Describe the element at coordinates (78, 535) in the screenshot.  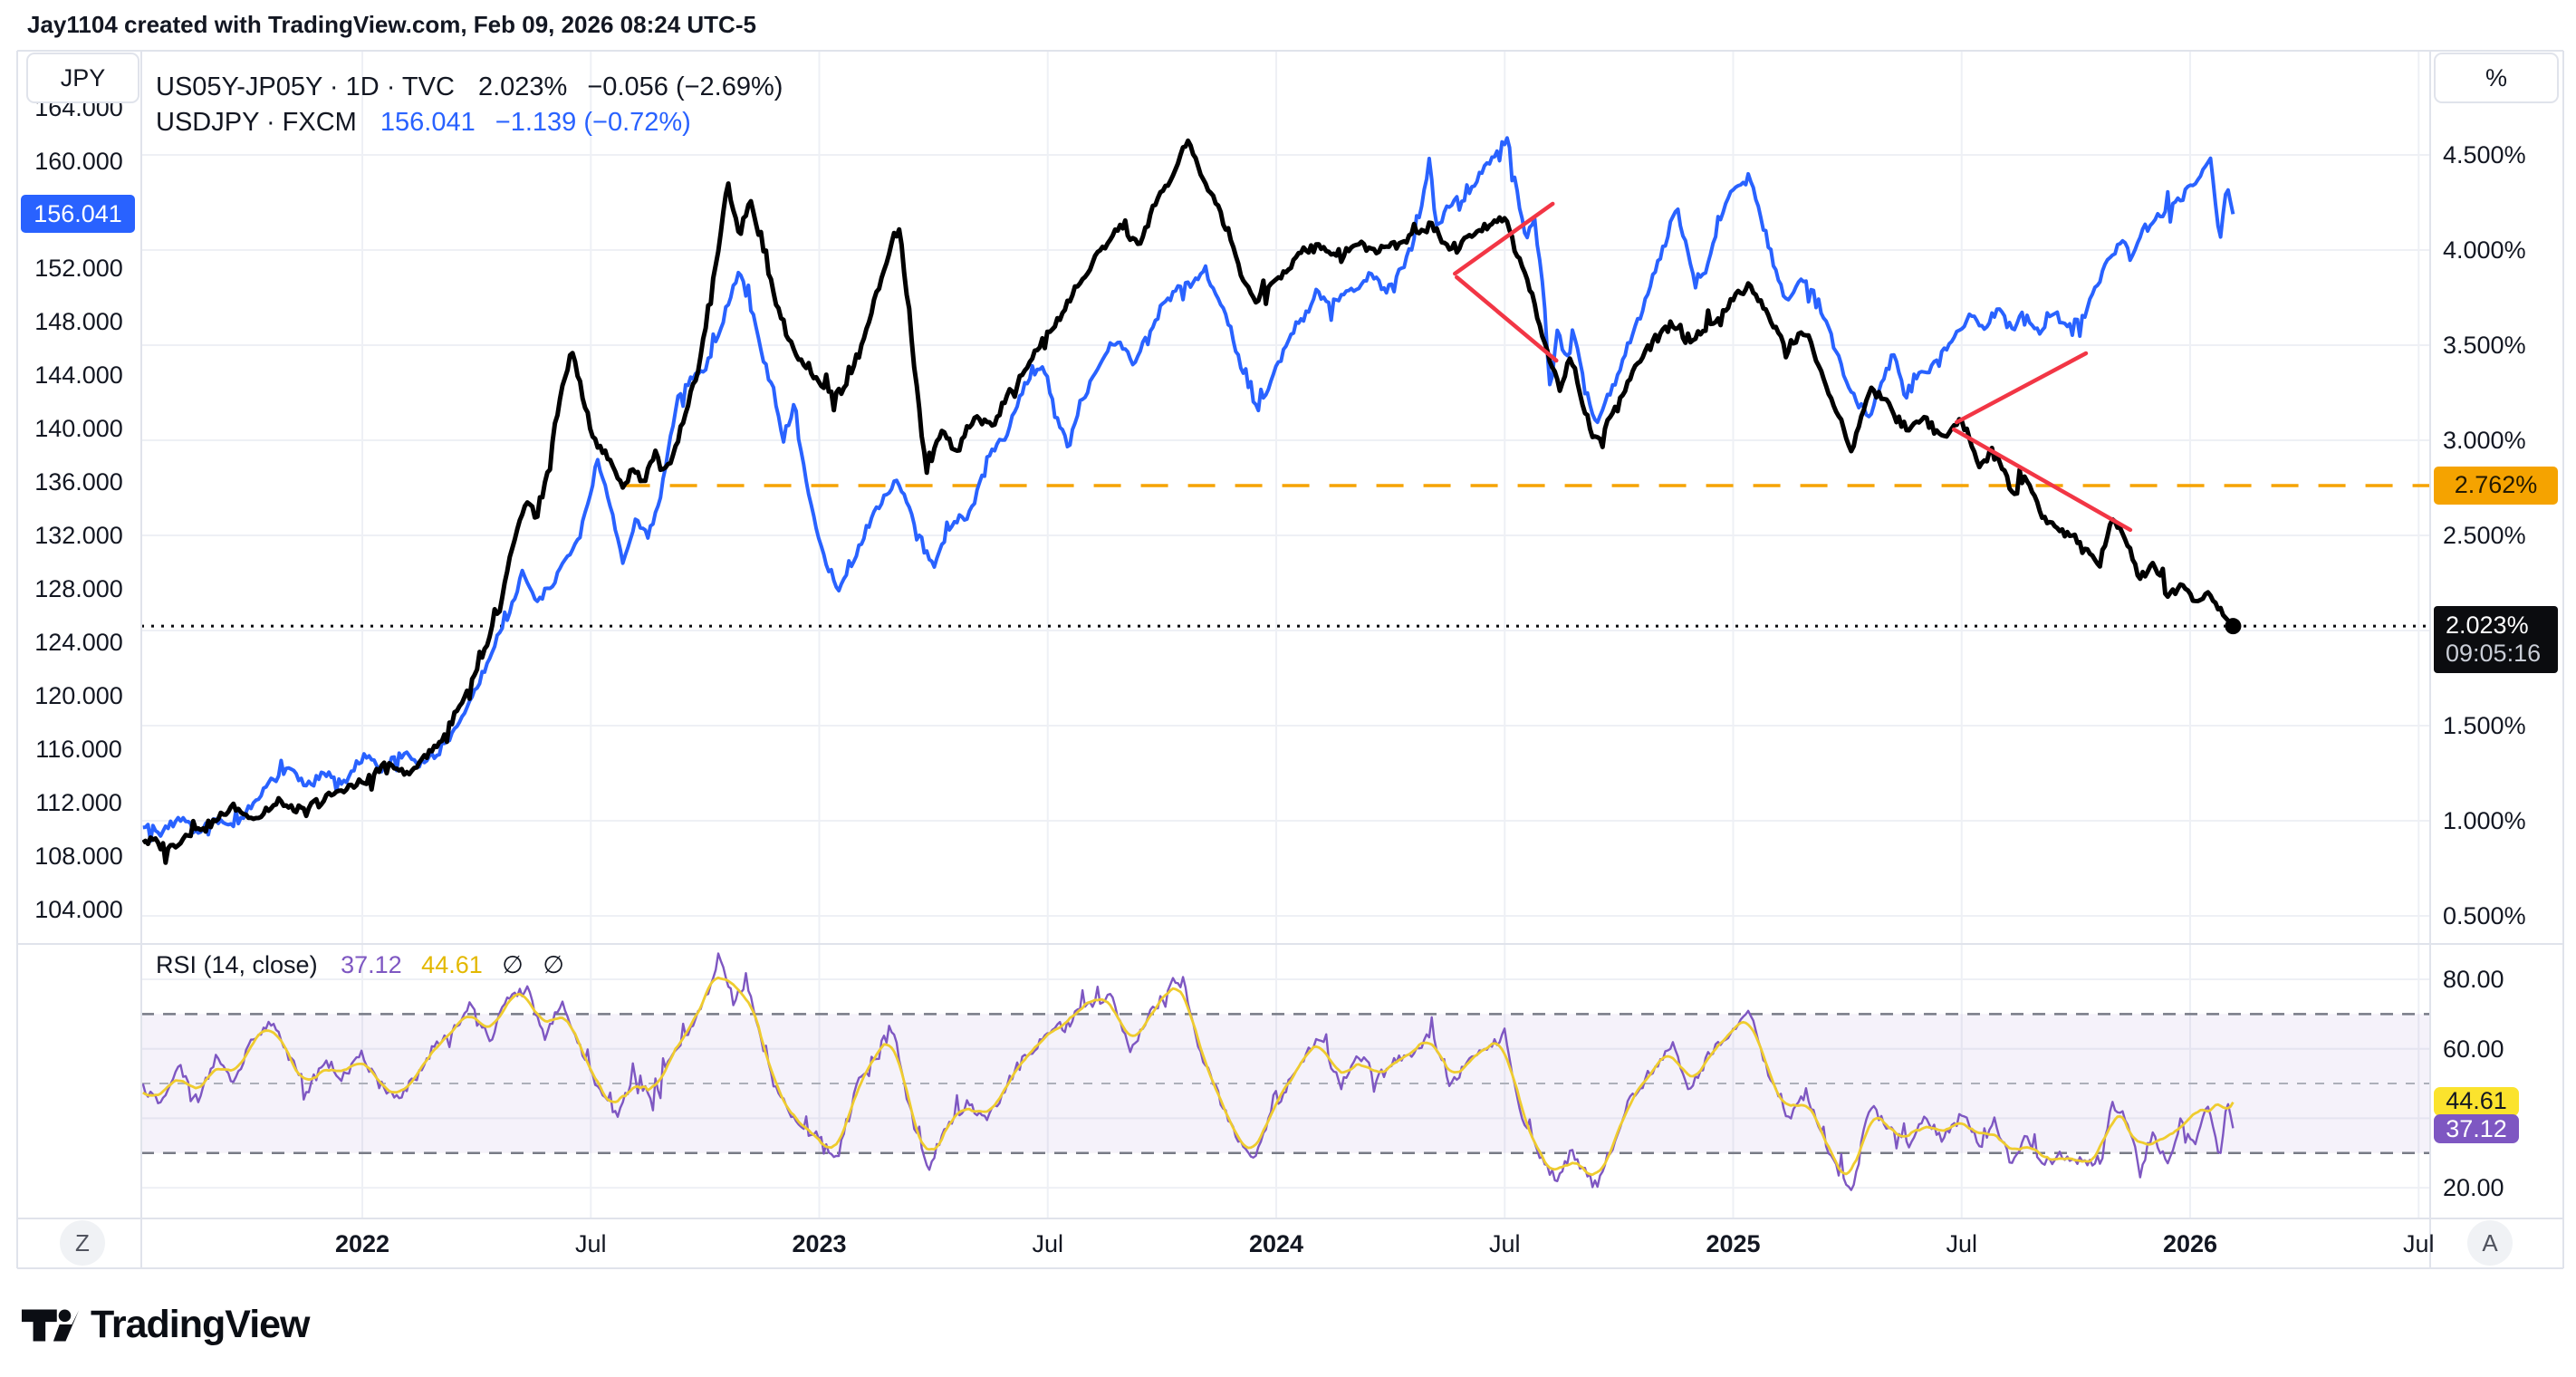
I see `left-axis-tick: 132.000` at that location.